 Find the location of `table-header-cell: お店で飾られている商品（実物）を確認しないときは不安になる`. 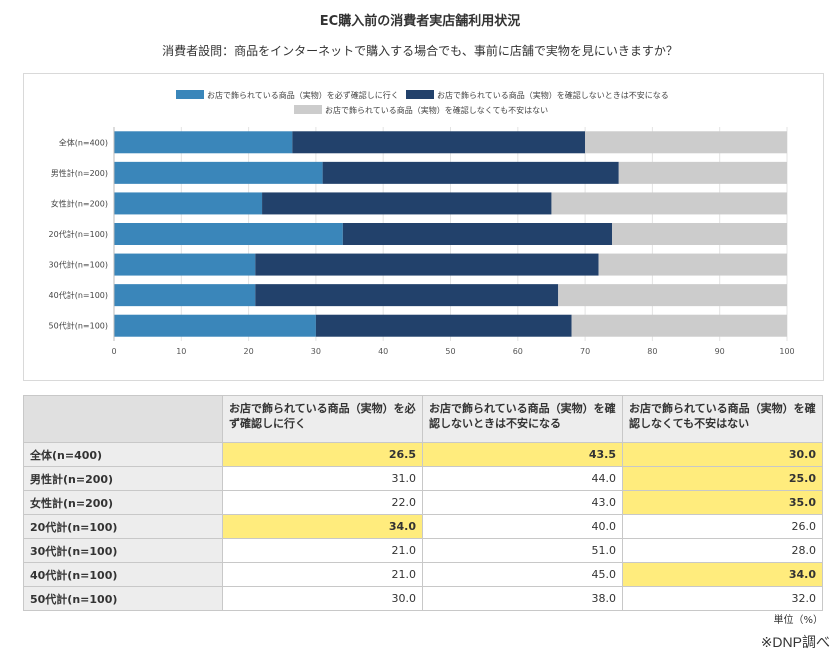

table-header-cell: お店で飾られている商品（実物）を確認しないときは不安になる is located at coordinates (522, 419).